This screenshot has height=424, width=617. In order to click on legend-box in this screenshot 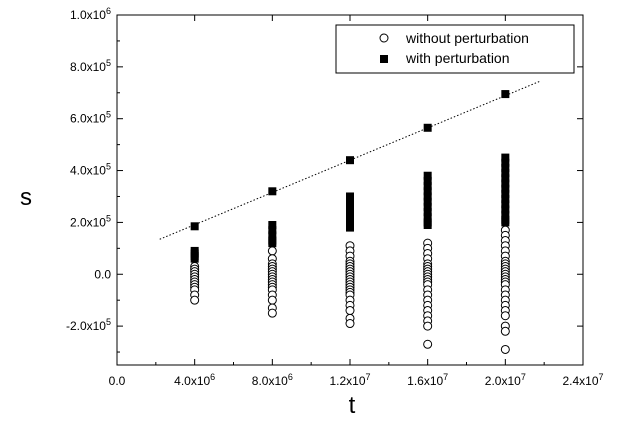, I will do `click(455, 49)`.